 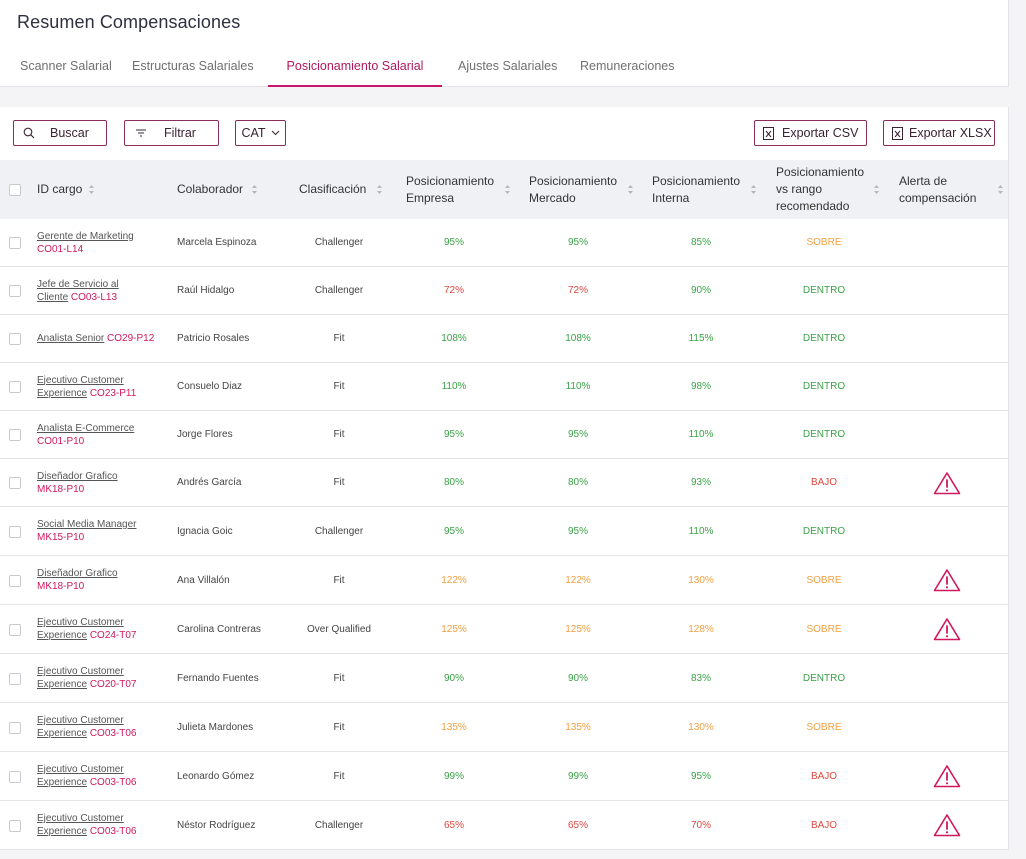 What do you see at coordinates (193, 66) in the screenshot?
I see `tab-estructuras-salariales: Estructuras Salariales` at bounding box center [193, 66].